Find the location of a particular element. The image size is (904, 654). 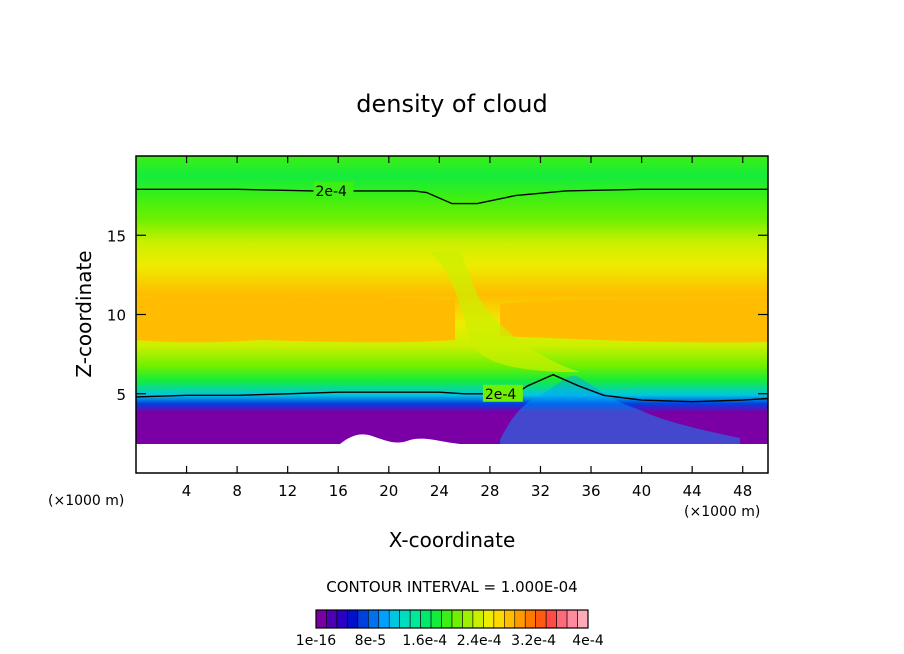

colorbar-label: 8e-5 is located at coordinates (370, 641).